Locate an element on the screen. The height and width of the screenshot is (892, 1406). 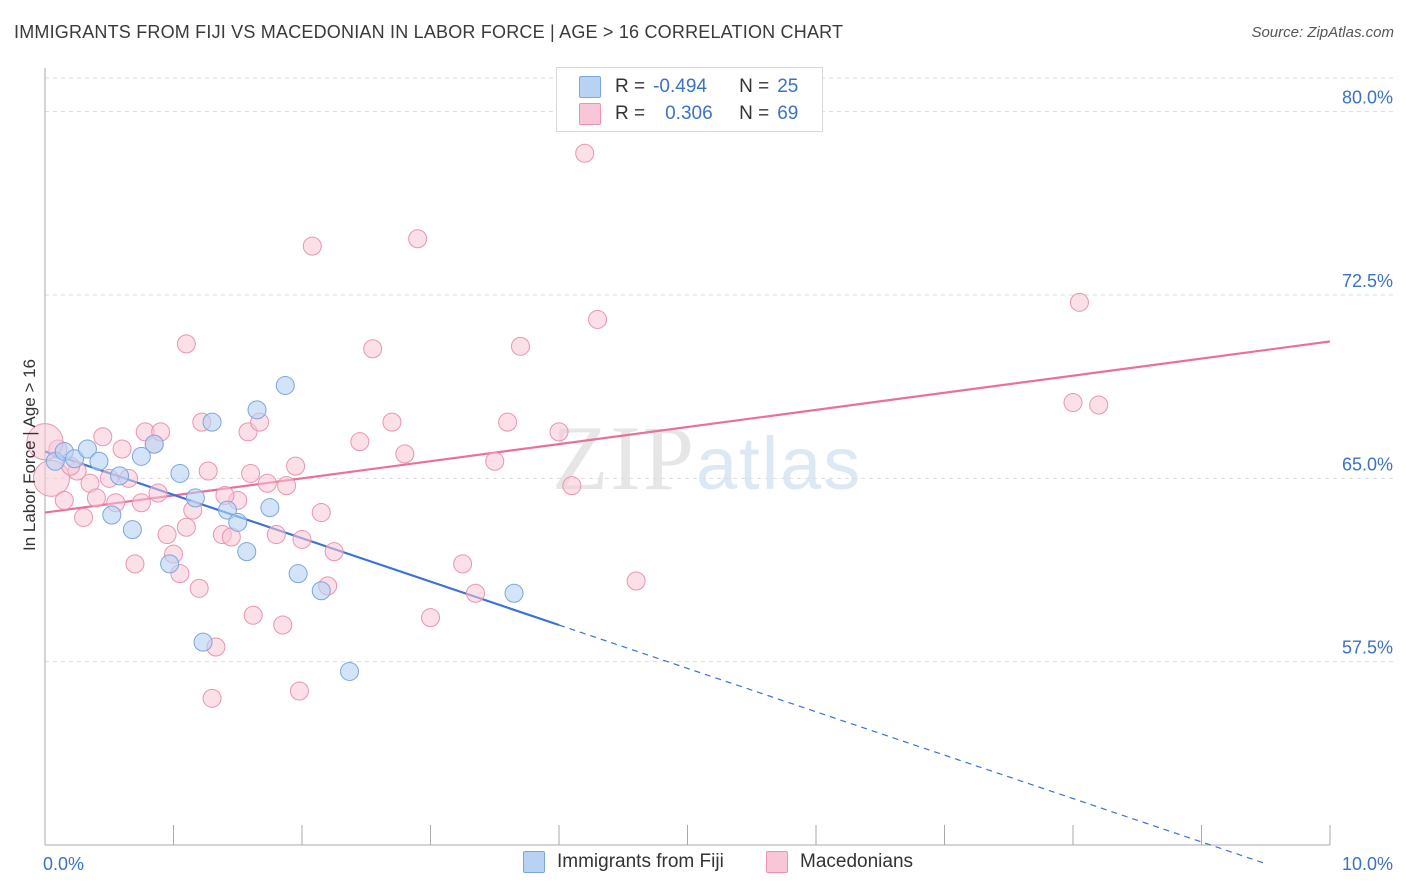
legend-row-fiji: R = -0.494 N = 25 is located at coordinates (688, 87).